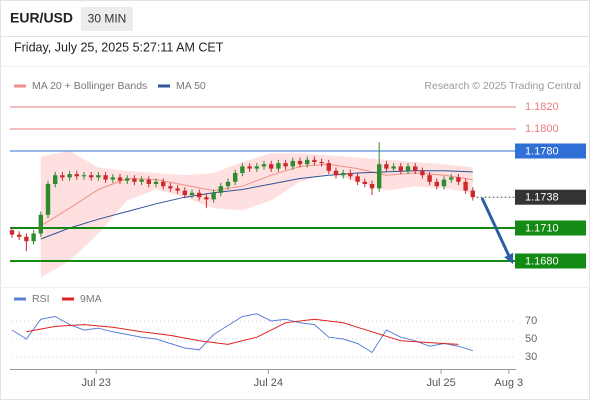  Describe the element at coordinates (96, 383) in the screenshot. I see `x-tick-label: Jul 23` at that location.